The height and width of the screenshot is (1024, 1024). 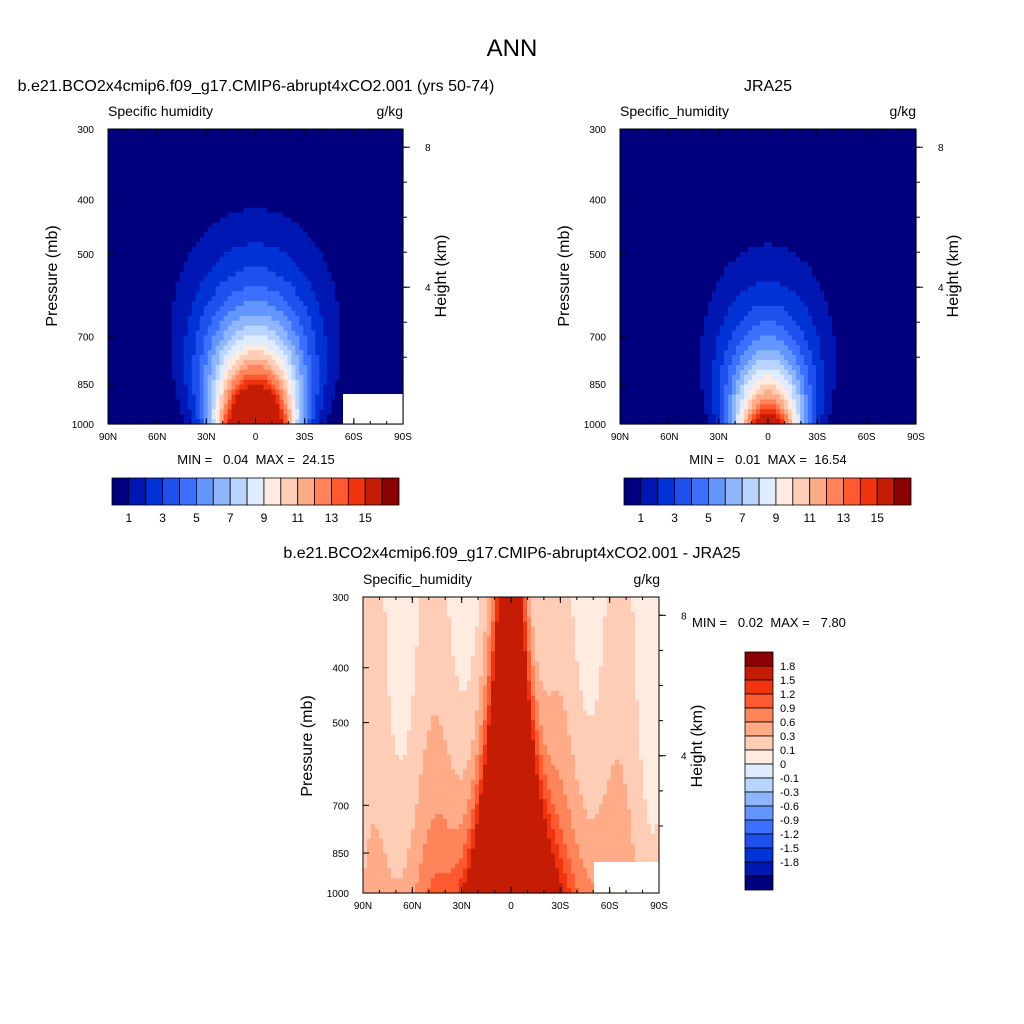 I want to click on y-tick-label: 400, so click(x=85, y=200).